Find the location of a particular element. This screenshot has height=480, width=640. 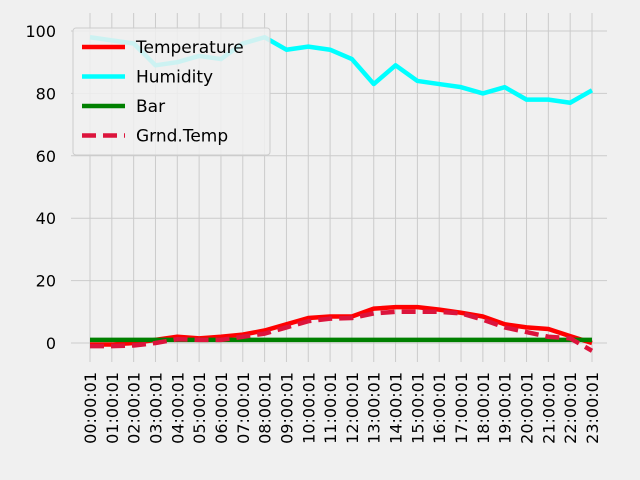

legend-label: Grnd.Temp is located at coordinates (182, 137).